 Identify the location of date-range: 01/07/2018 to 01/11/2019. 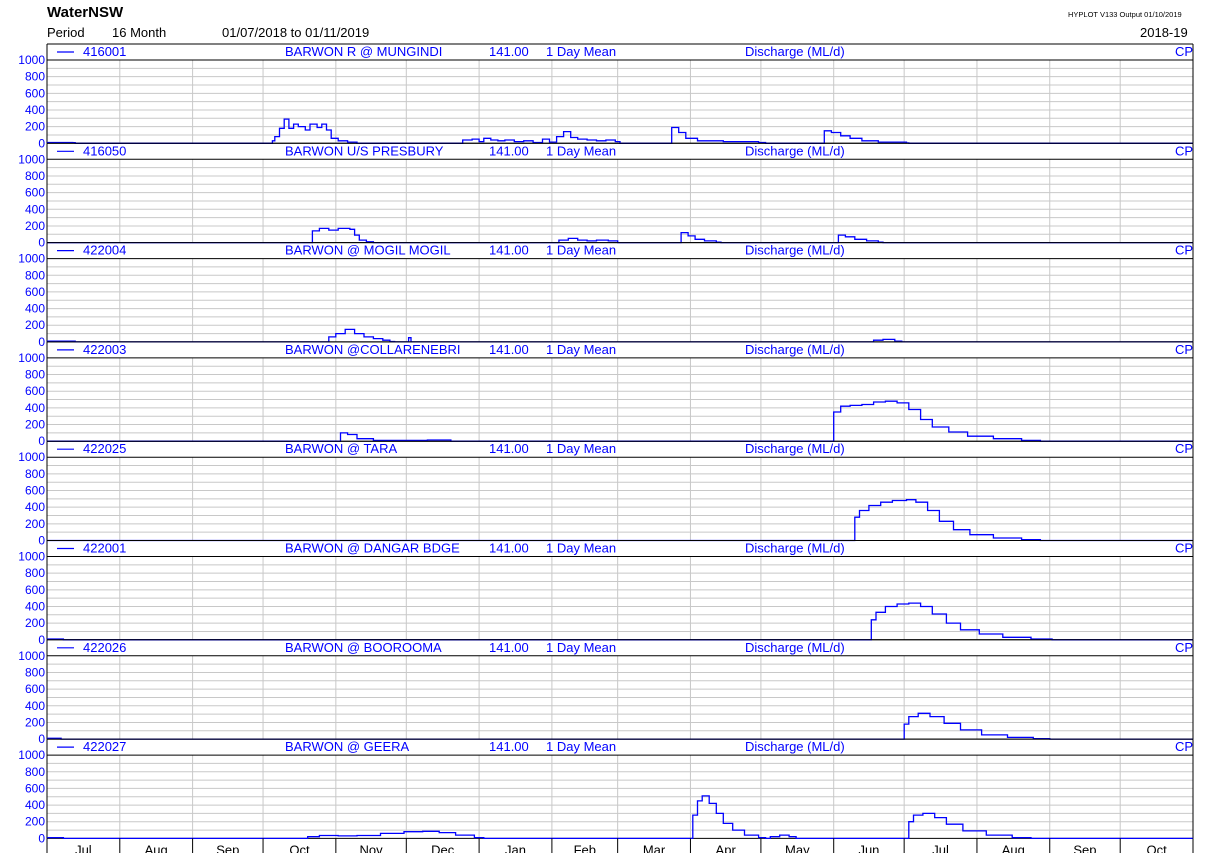
(296, 32).